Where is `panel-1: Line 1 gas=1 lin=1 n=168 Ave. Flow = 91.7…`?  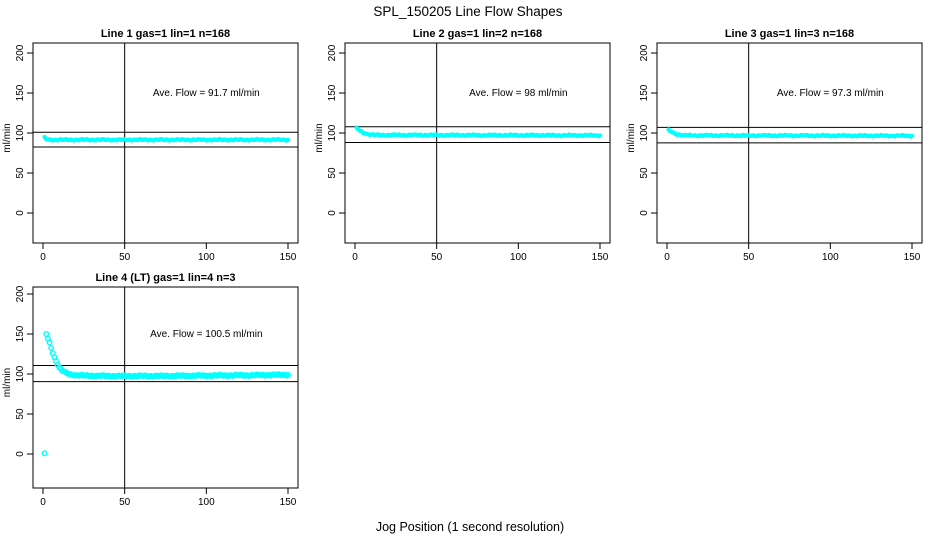 panel-1: Line 1 gas=1 lin=1 n=168 Ave. Flow = 91.7… is located at coordinates (150, 145).